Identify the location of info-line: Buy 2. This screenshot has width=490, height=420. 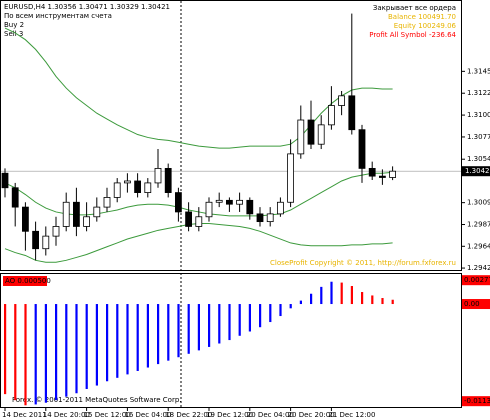
(14, 25).